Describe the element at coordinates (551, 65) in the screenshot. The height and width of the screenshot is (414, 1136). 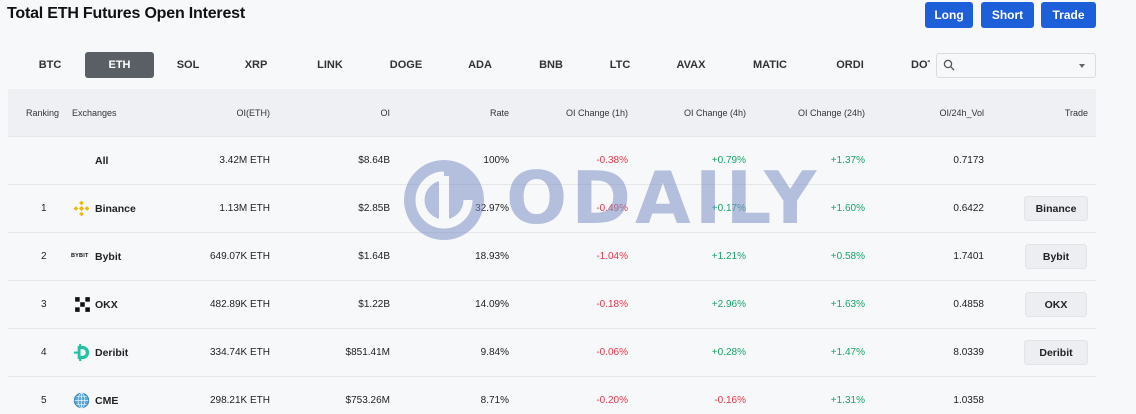
I see `tab-bnb: BNB` at that location.